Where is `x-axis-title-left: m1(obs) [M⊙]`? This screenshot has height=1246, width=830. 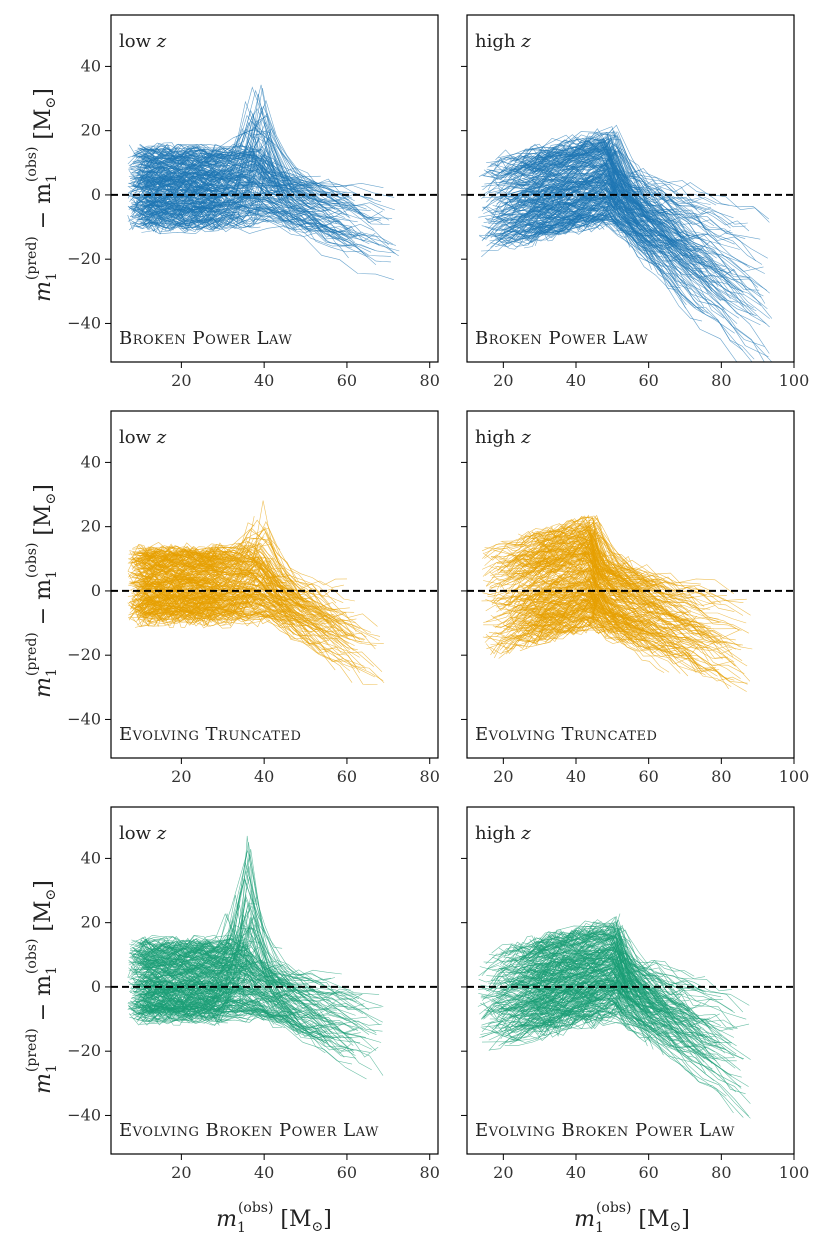
x-axis-title-left: m1(obs) [M⊙] is located at coordinates (274, 1218).